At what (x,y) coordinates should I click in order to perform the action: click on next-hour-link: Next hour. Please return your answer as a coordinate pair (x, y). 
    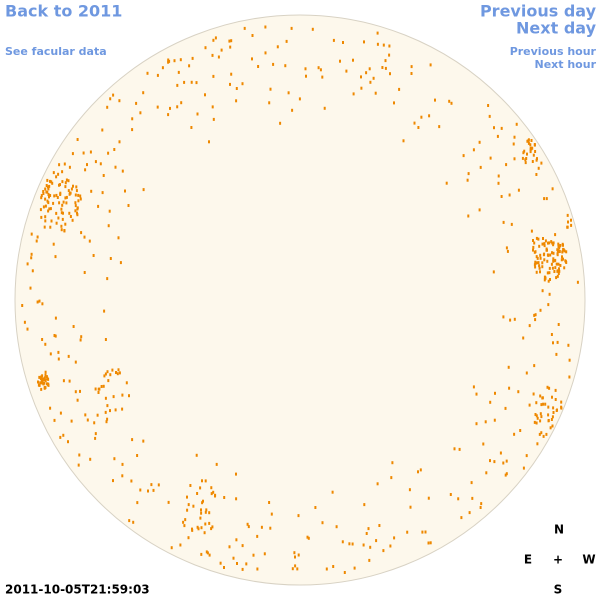
    Looking at the image, I should click on (566, 64).